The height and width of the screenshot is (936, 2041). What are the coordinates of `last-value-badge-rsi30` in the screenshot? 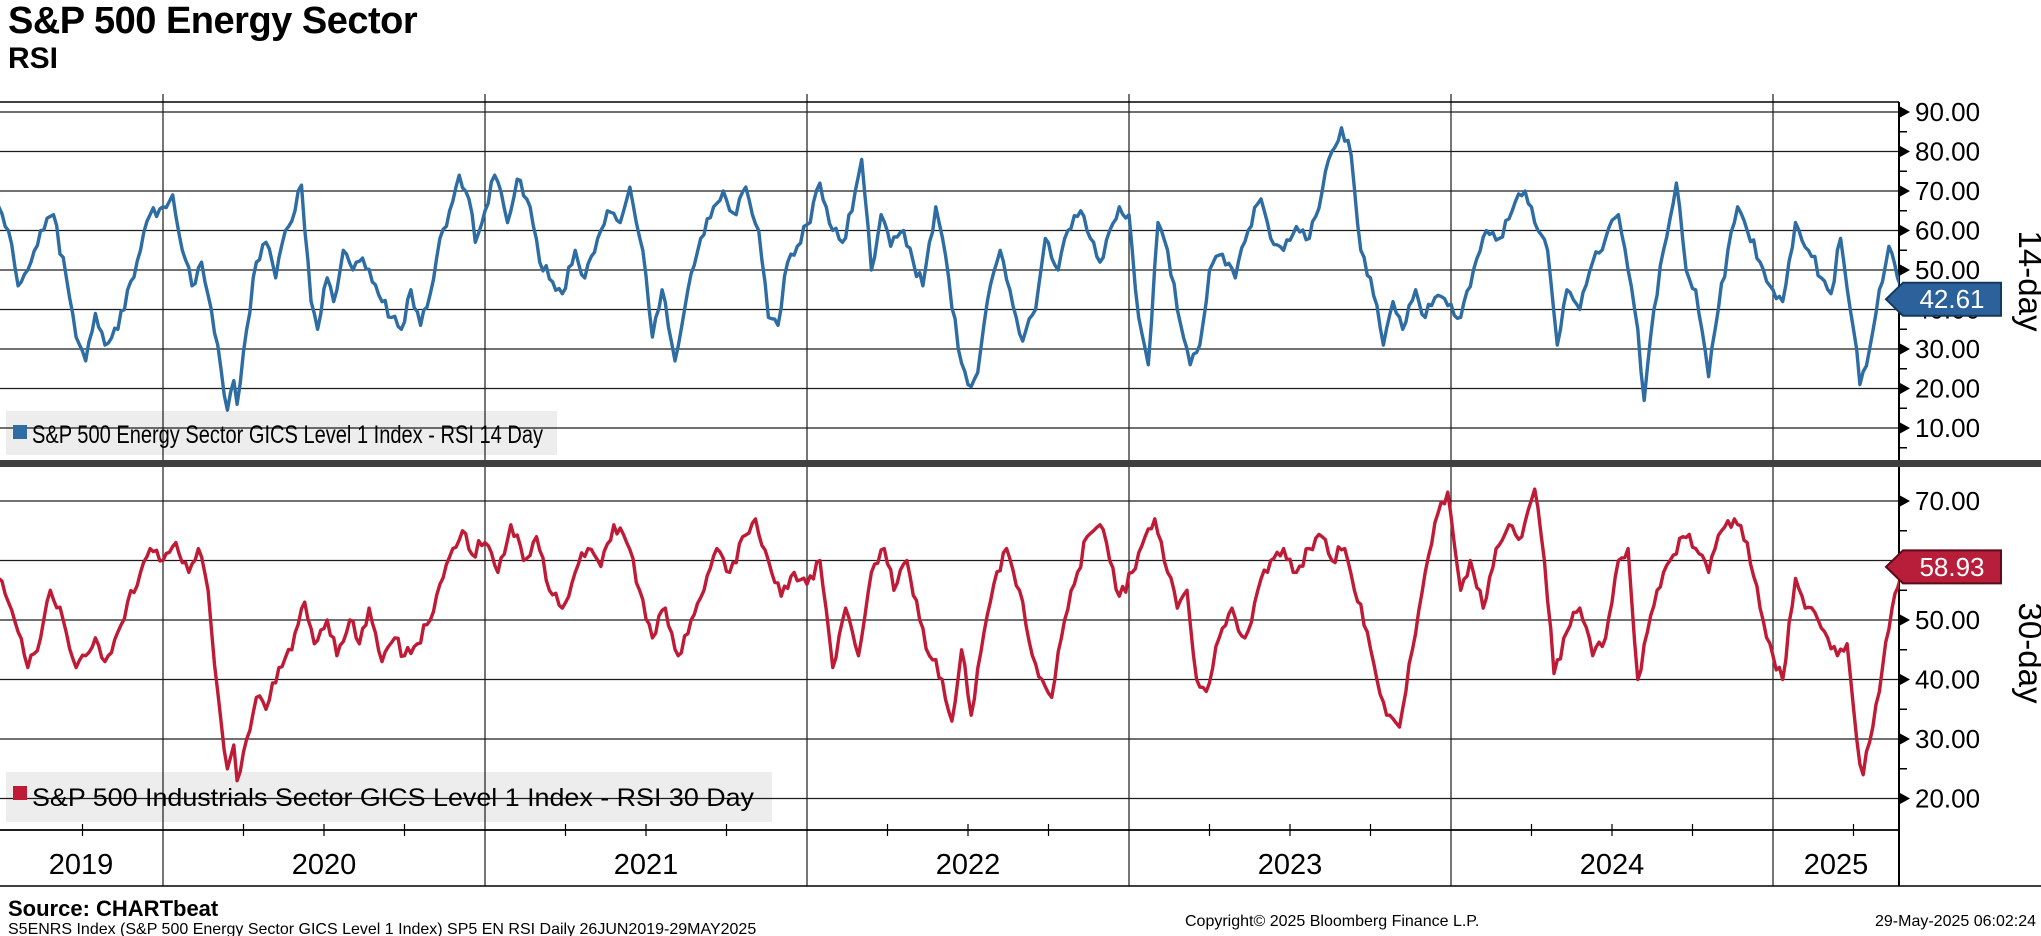 It's located at (1943, 567).